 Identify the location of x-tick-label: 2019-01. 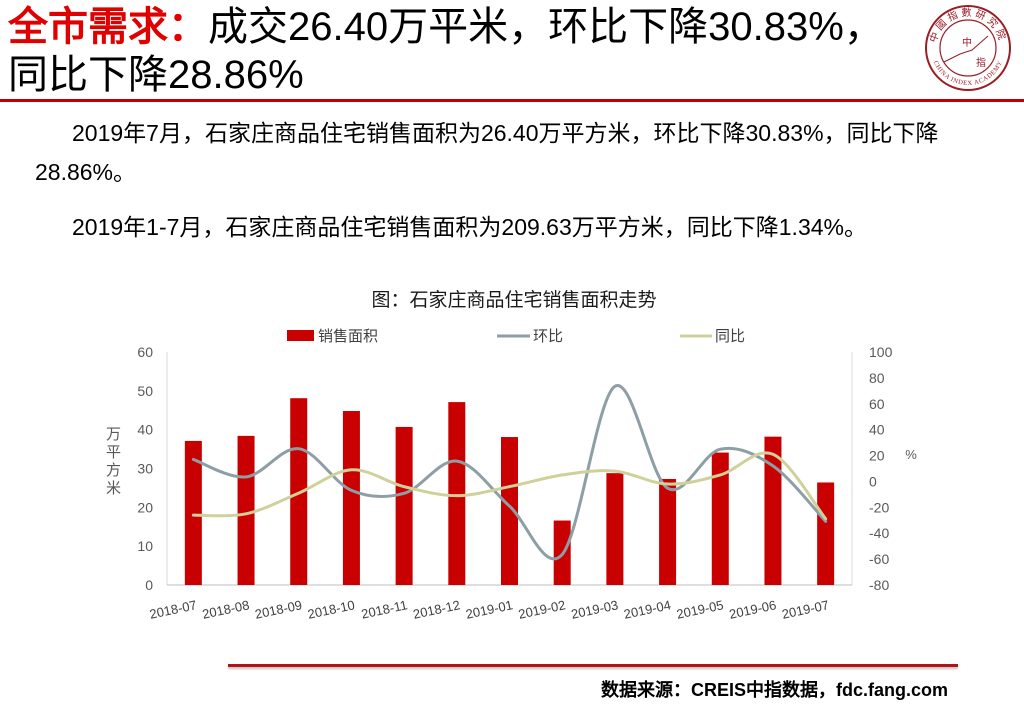
(489, 609).